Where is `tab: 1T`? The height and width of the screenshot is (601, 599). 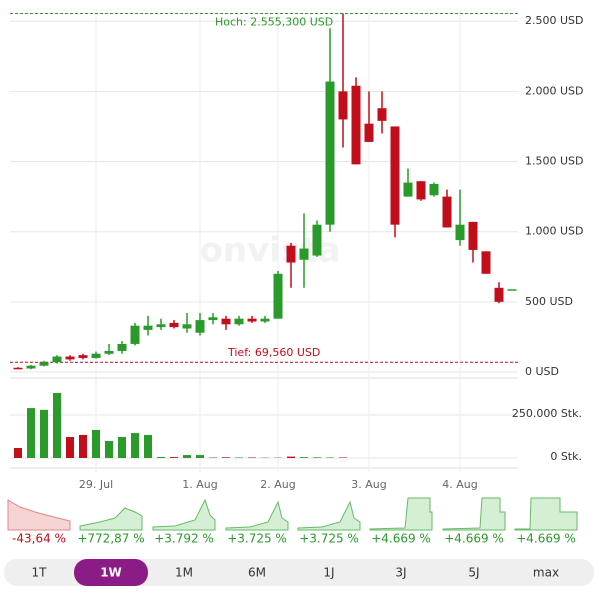 tab: 1T is located at coordinates (40, 573).